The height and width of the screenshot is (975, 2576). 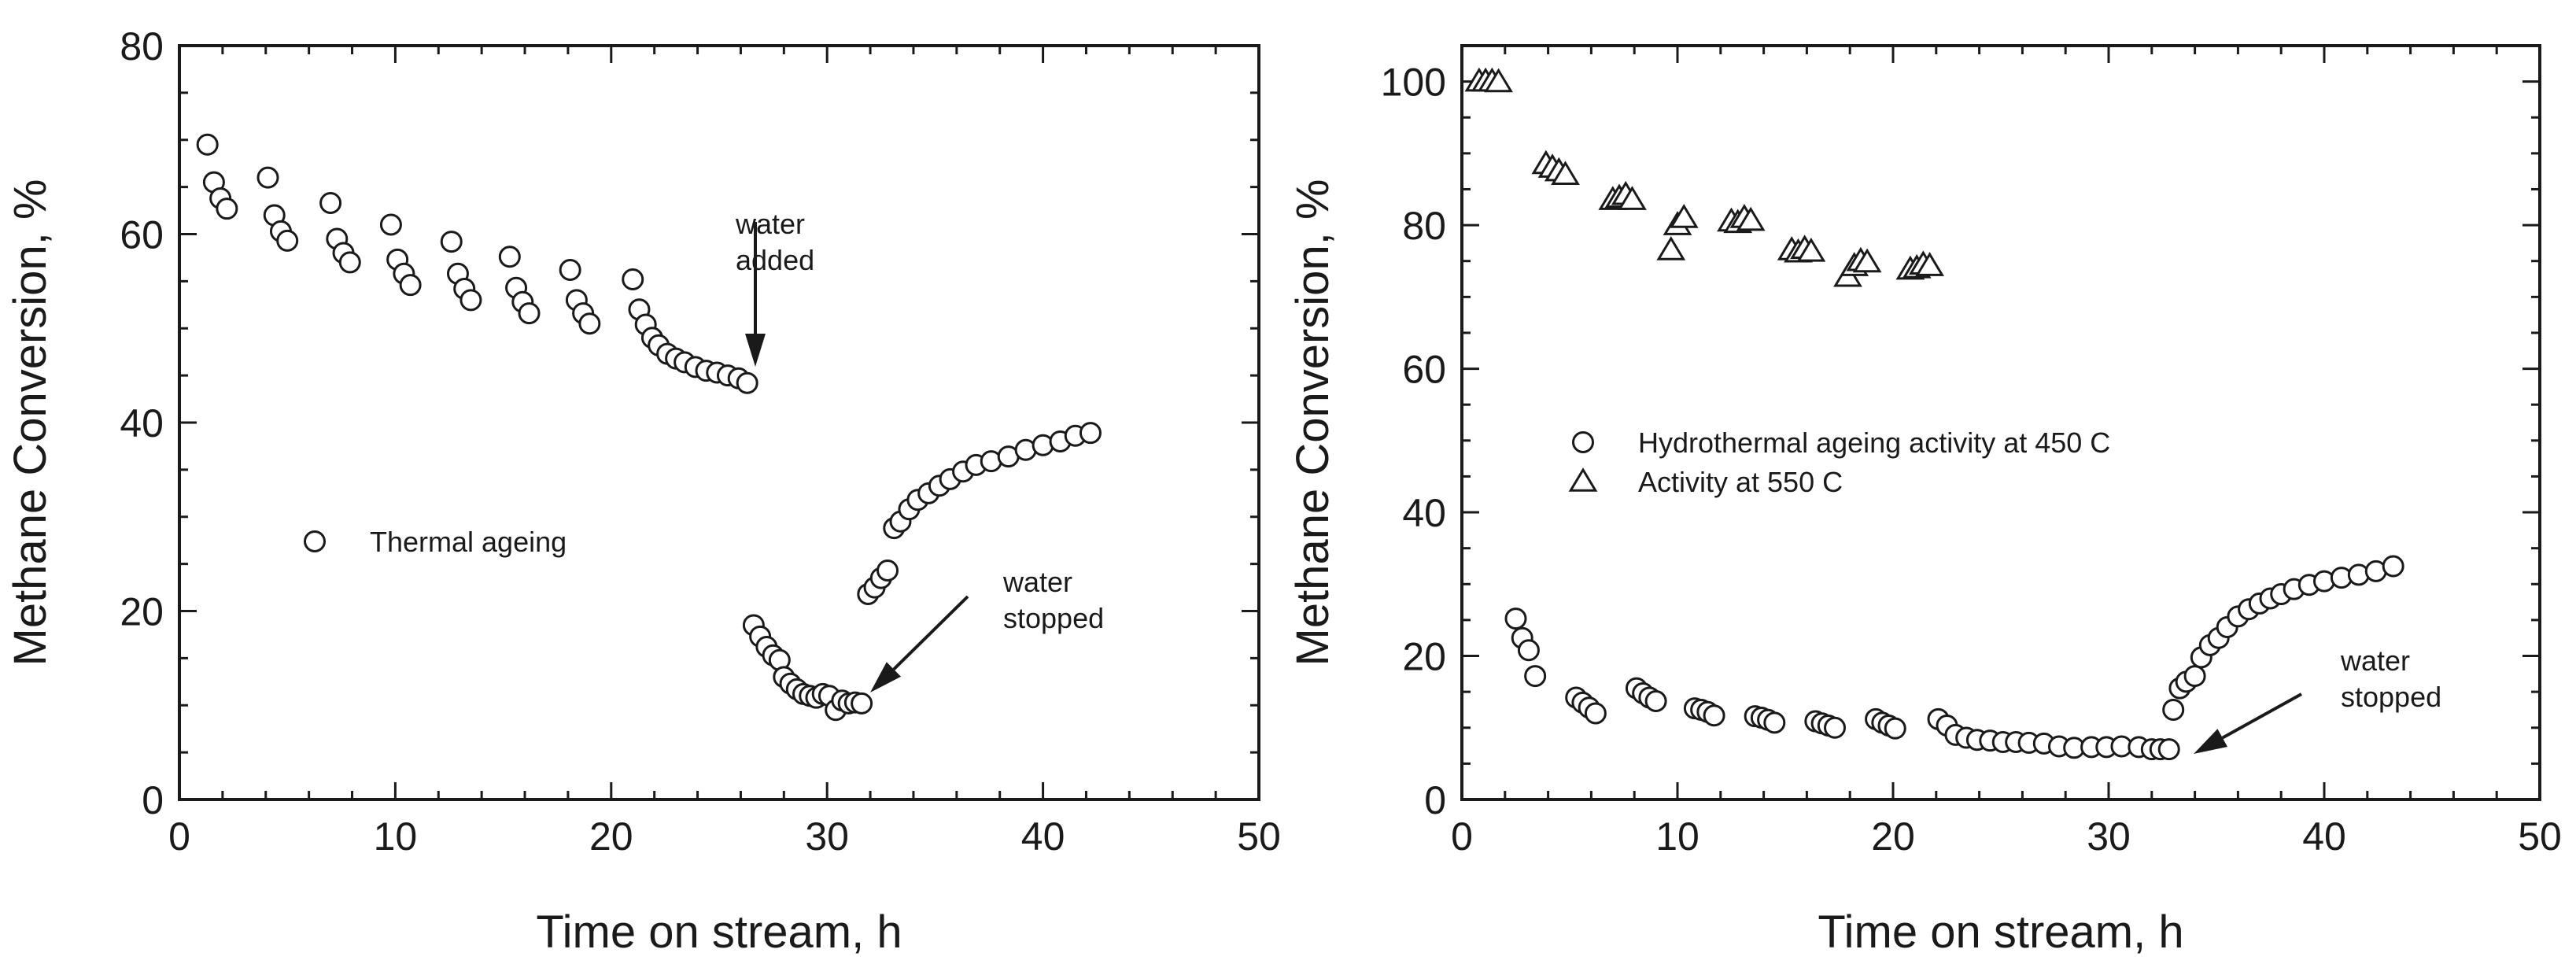 I want to click on legend-label: Activity at 550 C, so click(x=1741, y=482).